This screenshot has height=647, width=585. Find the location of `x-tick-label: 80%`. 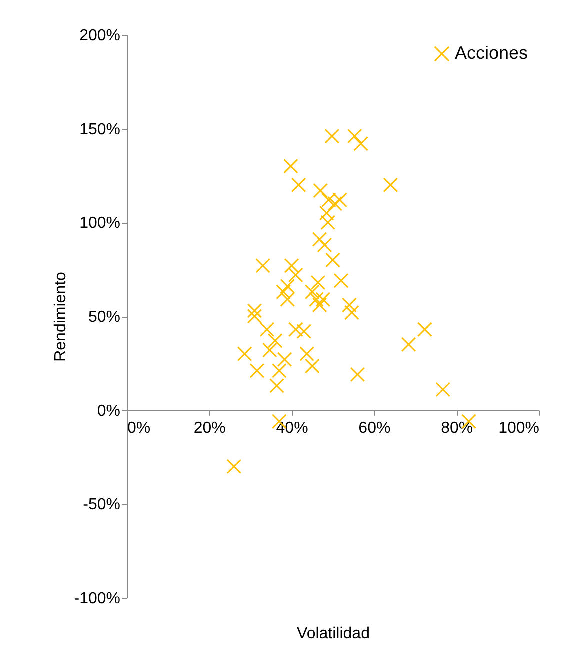

x-tick-label: 80% is located at coordinates (457, 428).